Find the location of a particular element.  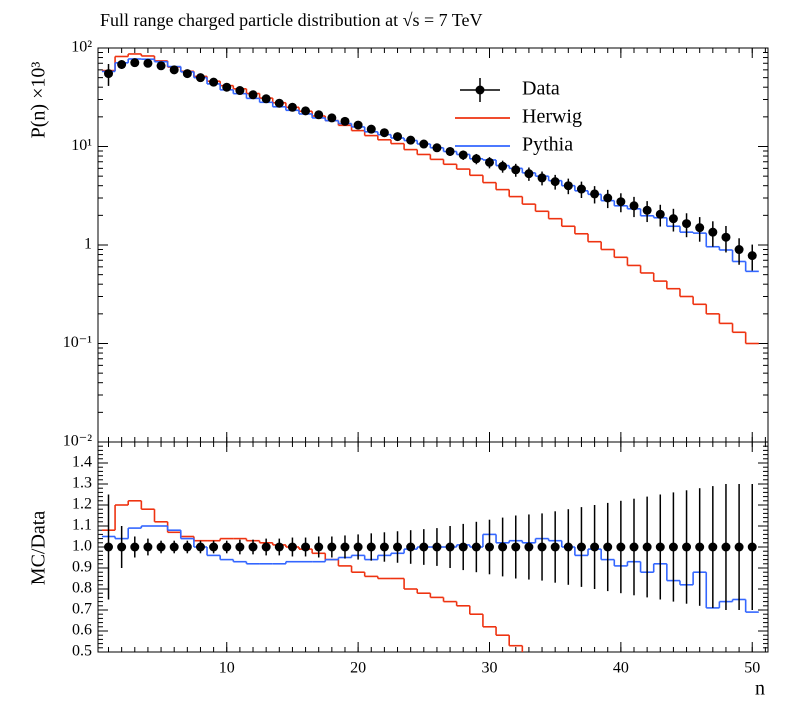

y-tick-label: 0.7 is located at coordinates (82, 609).